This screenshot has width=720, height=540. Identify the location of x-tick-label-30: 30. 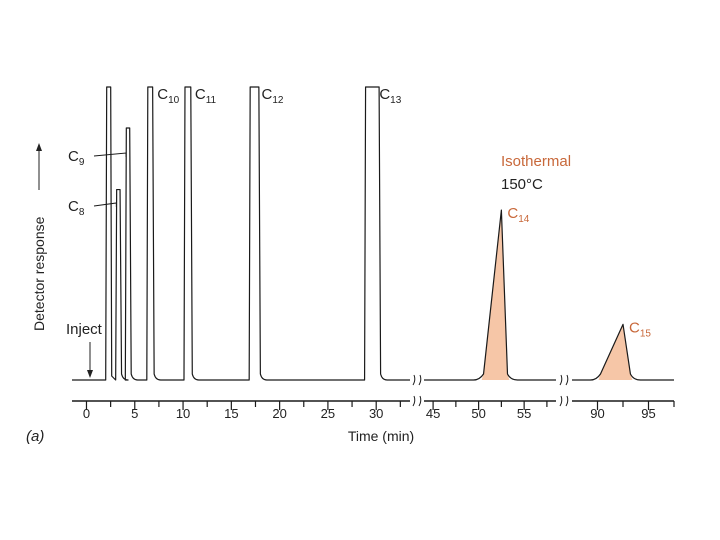
(376, 413).